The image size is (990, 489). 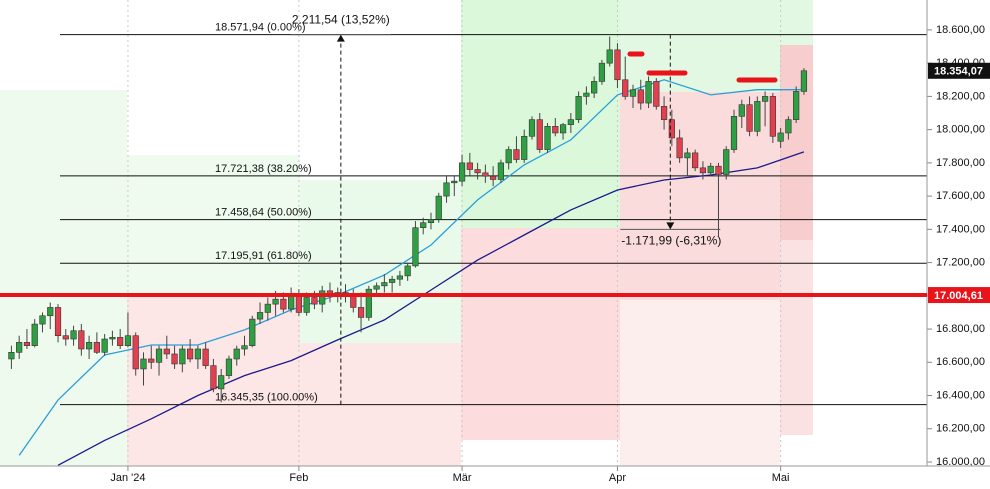 I want to click on price-box, so click(x=959, y=295).